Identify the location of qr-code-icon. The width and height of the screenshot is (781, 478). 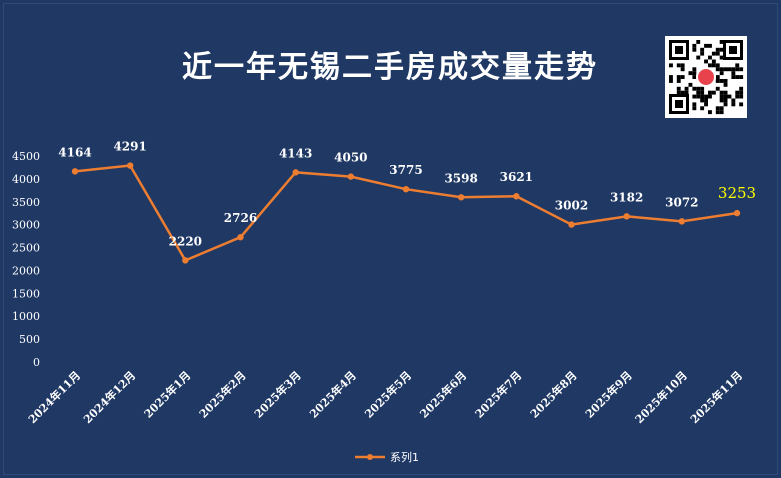
(706, 77).